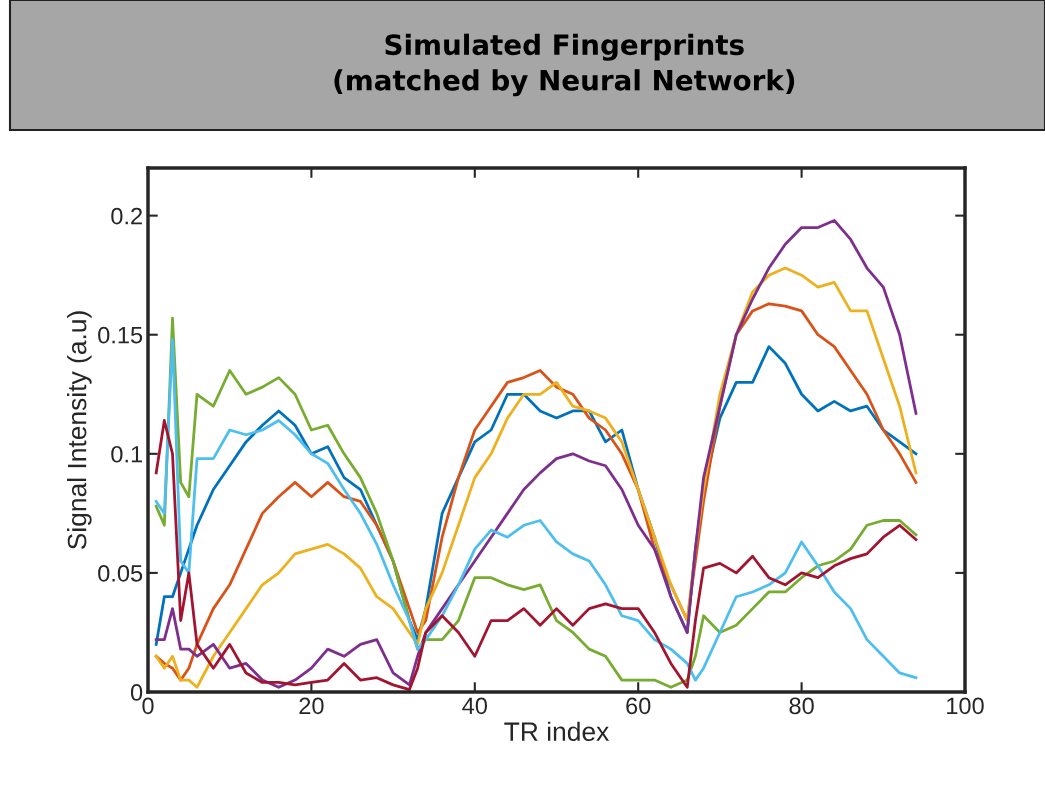 This screenshot has width=1045, height=786. What do you see at coordinates (120, 335) in the screenshot?
I see `y-tick-label: 0.15` at bounding box center [120, 335].